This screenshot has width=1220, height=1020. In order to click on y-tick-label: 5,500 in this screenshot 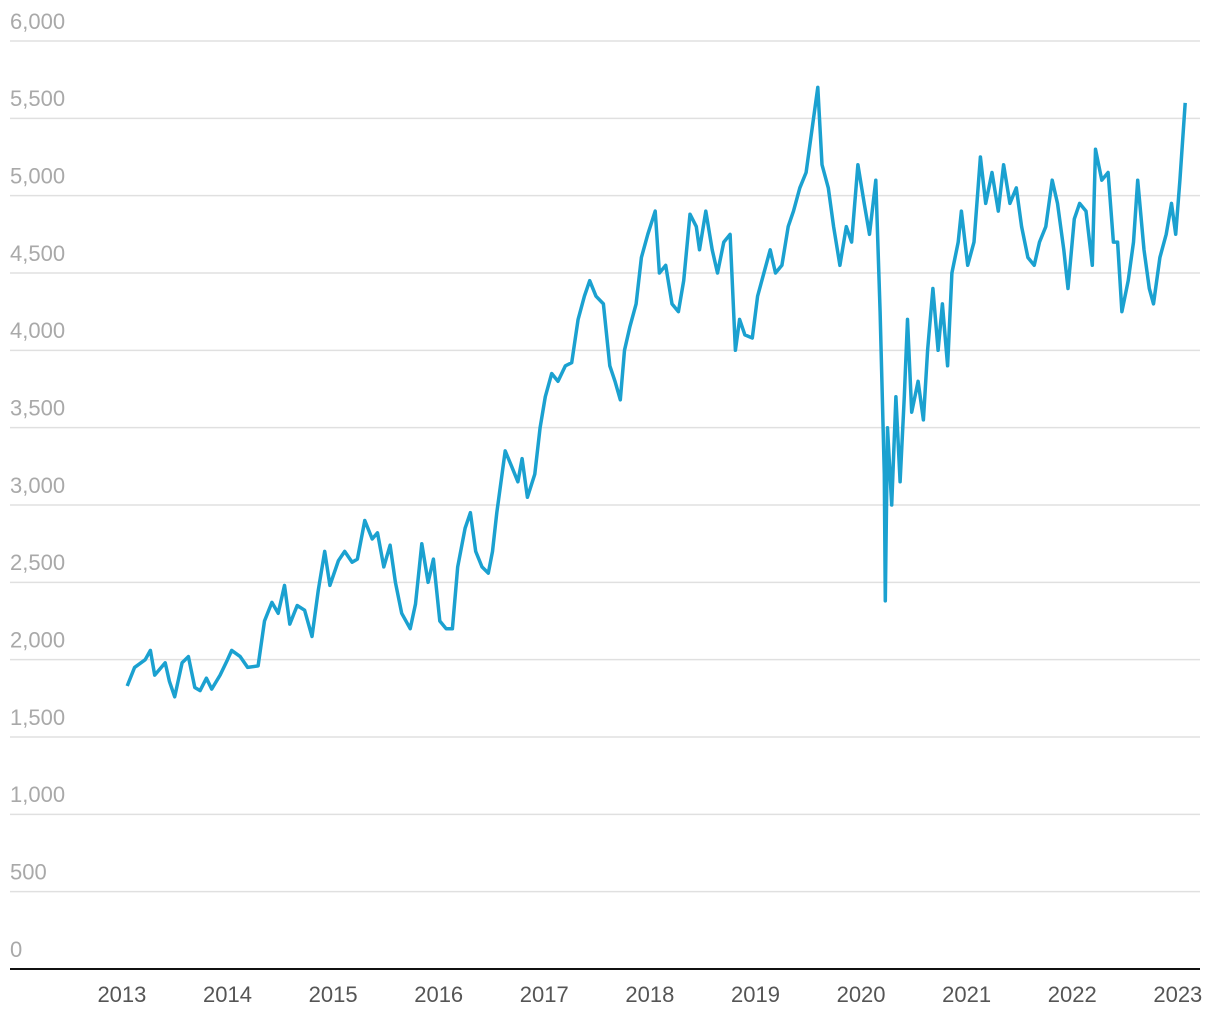, I will do `click(37, 98)`.